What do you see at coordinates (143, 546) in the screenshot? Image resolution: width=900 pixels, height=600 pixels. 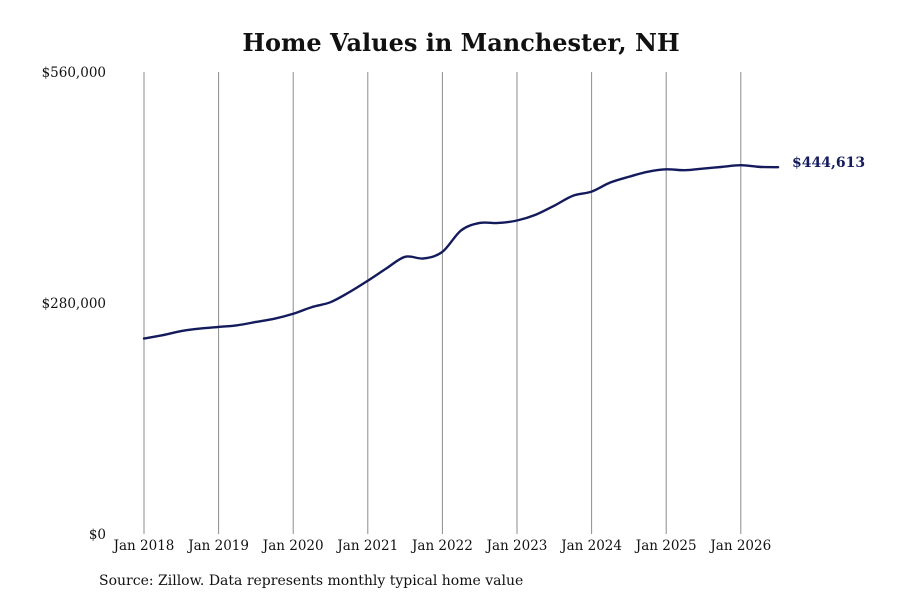 I see `x-tick-label: Jan 2018` at bounding box center [143, 546].